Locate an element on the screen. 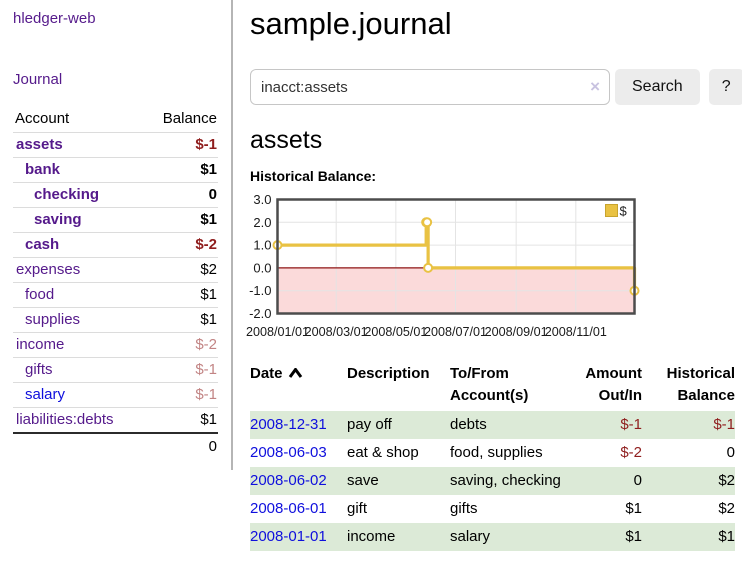 The height and width of the screenshot is (582, 742). account-name-cell: expenses is located at coordinates (78, 270).